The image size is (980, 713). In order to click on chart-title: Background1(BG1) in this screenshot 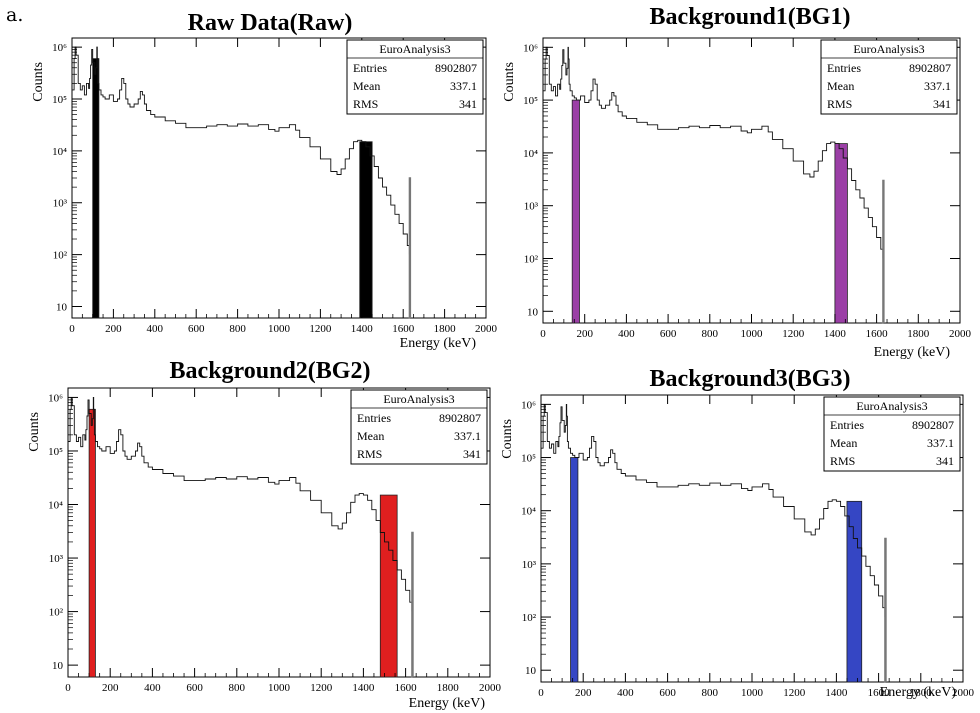, I will do `click(750, 17)`.